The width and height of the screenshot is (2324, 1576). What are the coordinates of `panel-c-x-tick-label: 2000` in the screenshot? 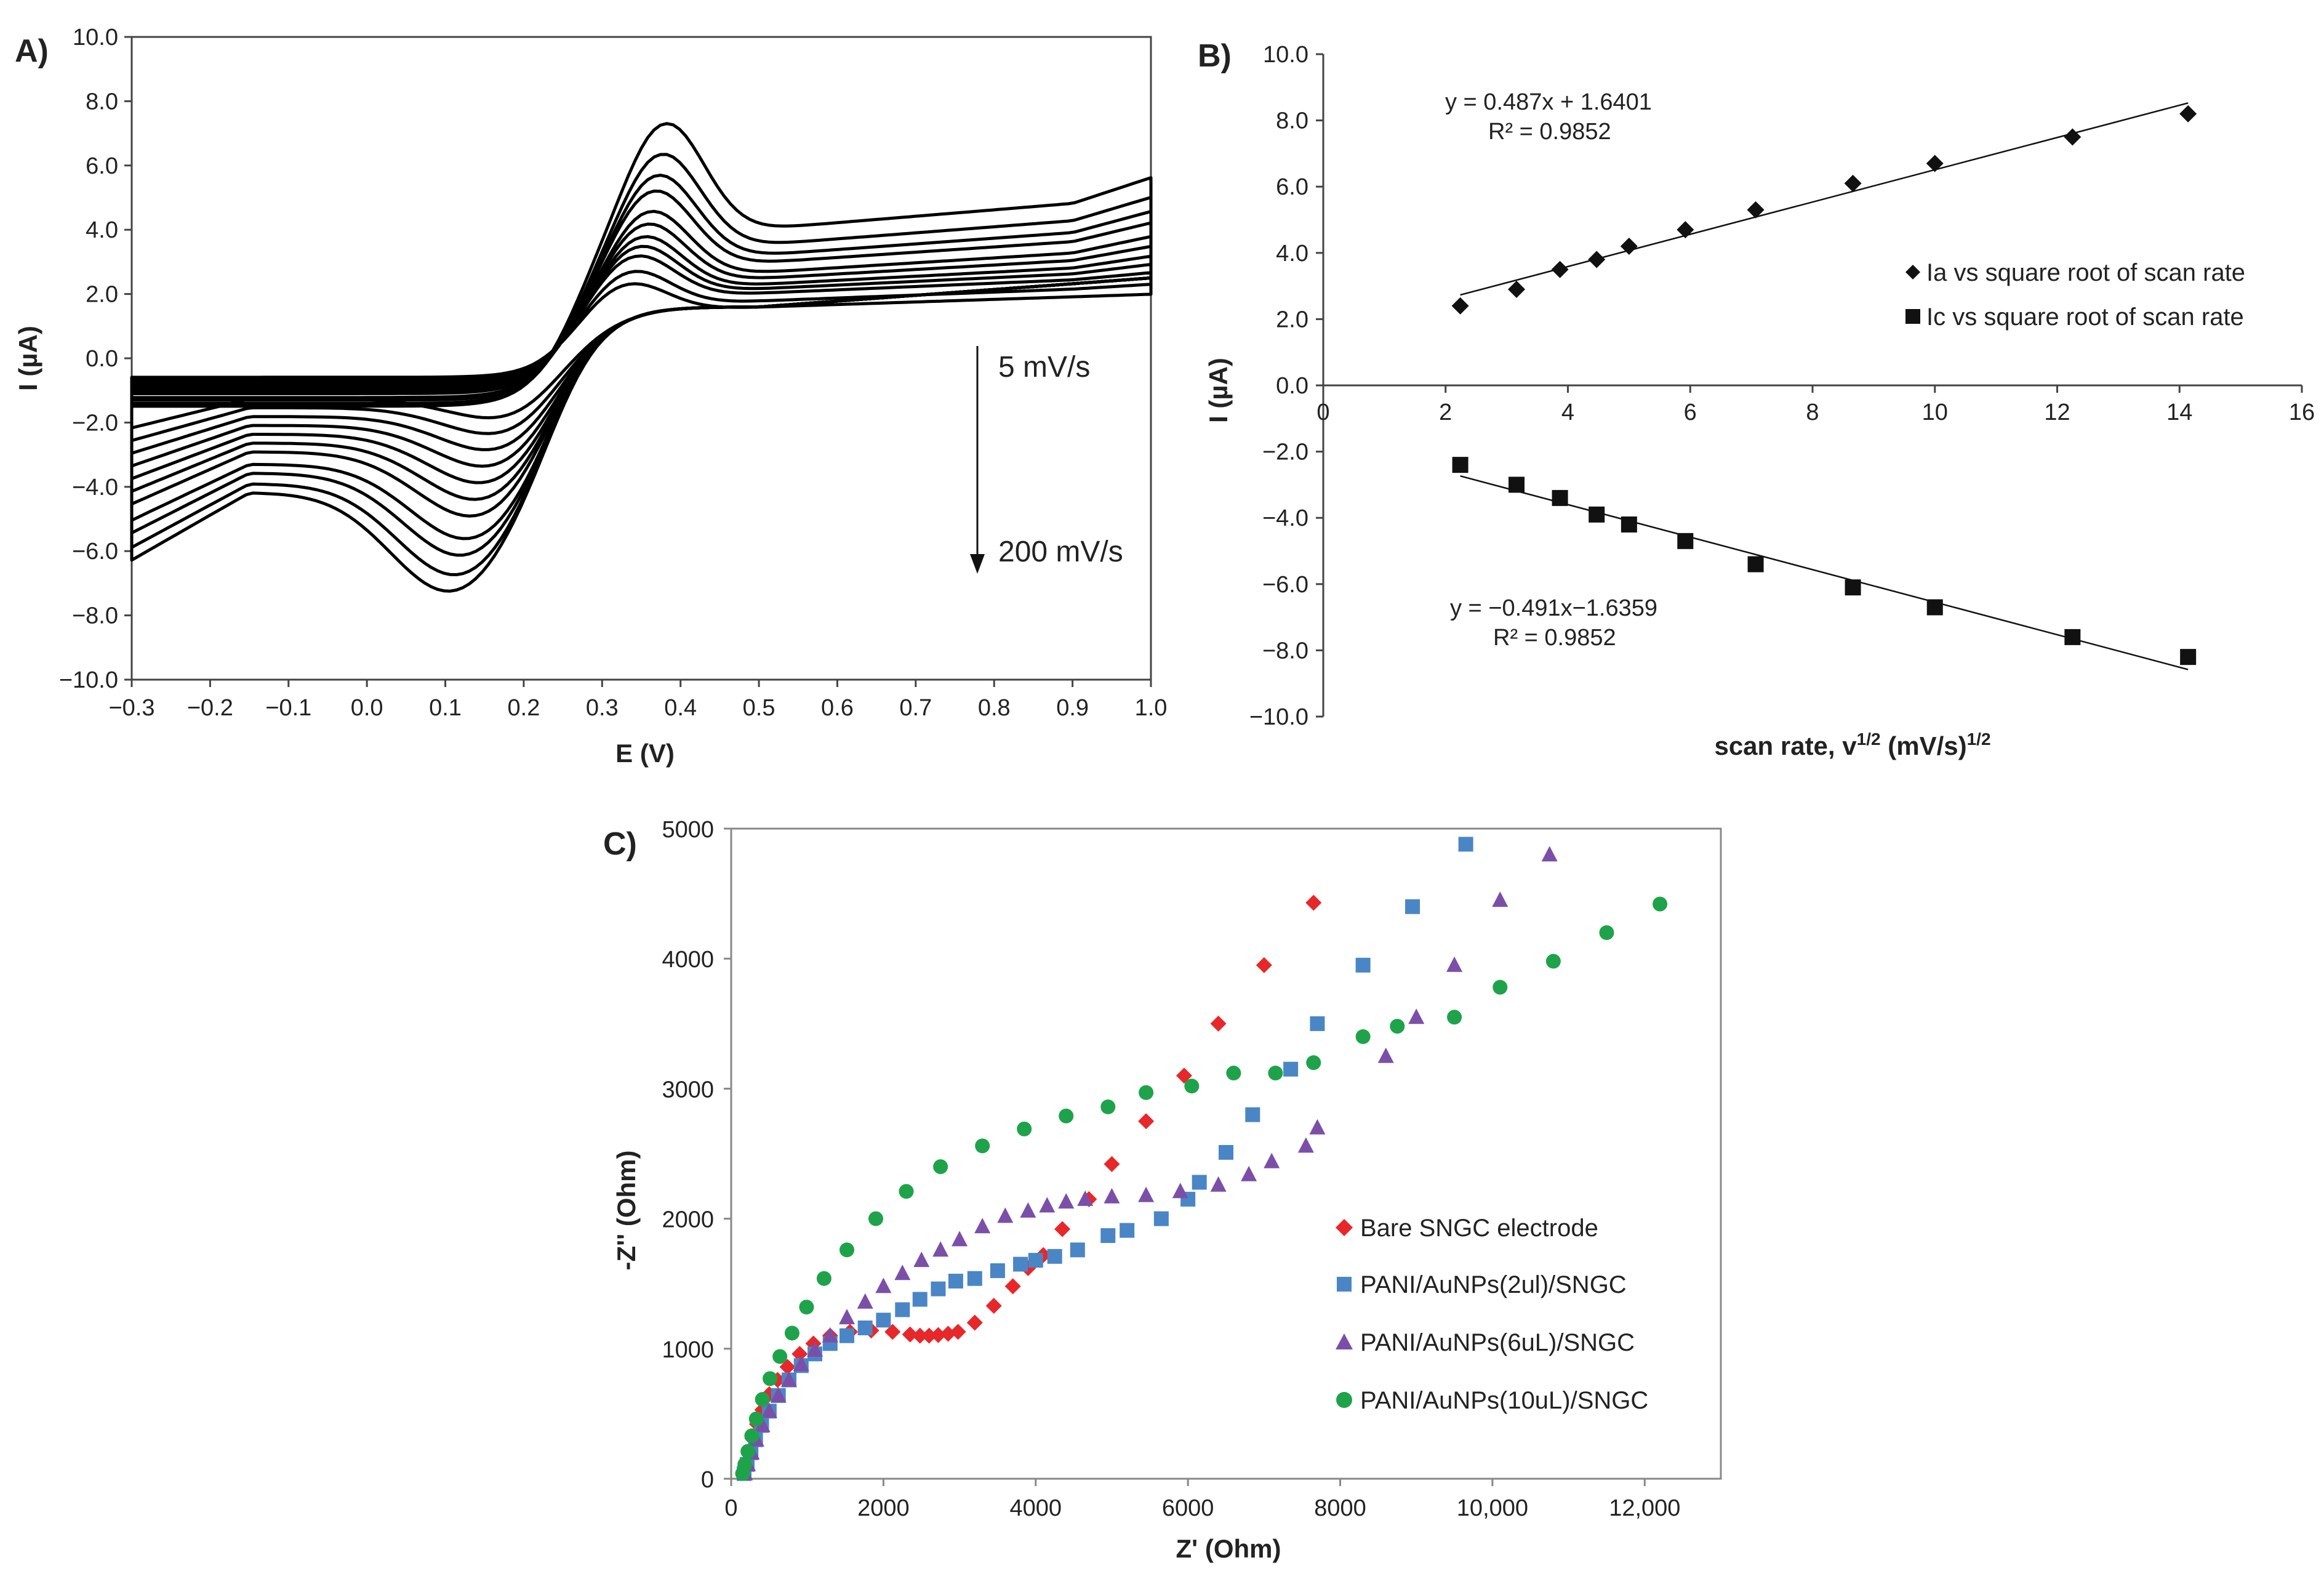 It's located at (883, 1508).